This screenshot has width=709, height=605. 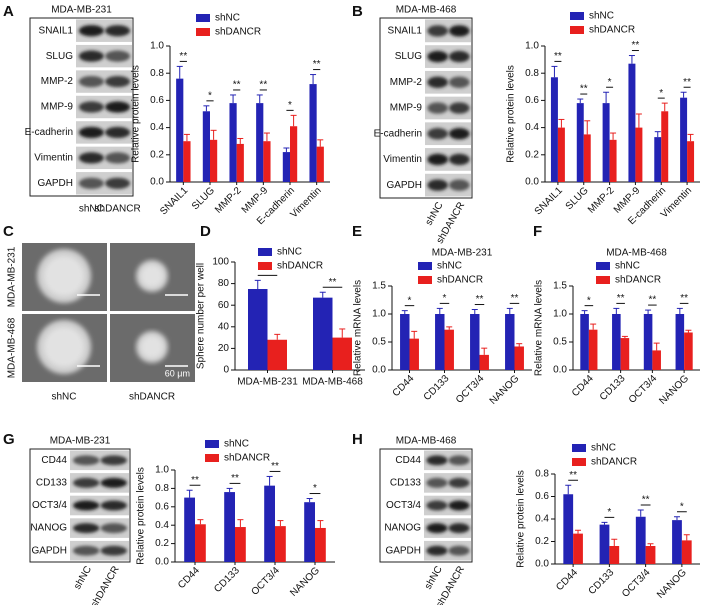 What do you see at coordinates (404, 185) in the screenshot?
I see `blot-row-label: GAPDH` at bounding box center [404, 185].